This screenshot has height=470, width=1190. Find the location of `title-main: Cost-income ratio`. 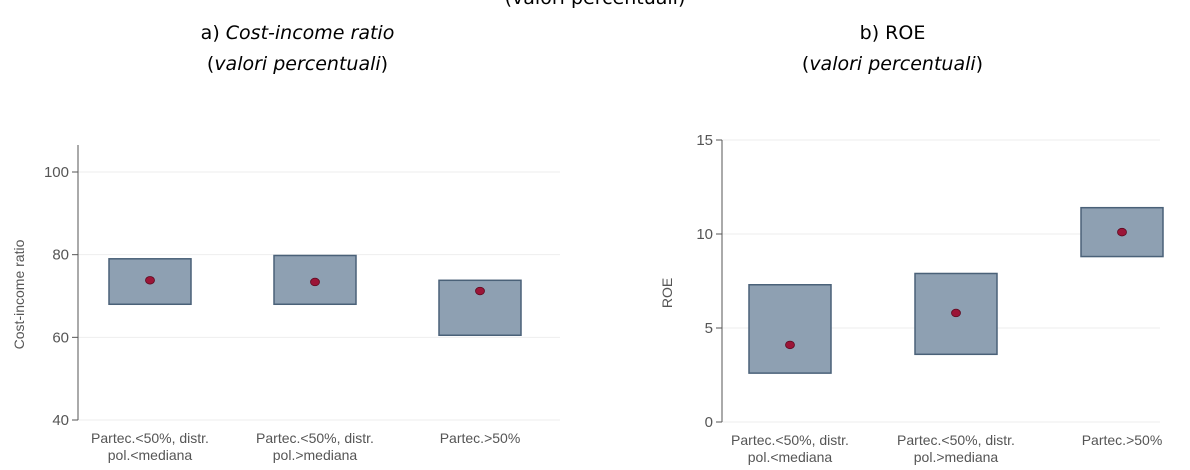

title-main: Cost-income ratio is located at coordinates (310, 33).